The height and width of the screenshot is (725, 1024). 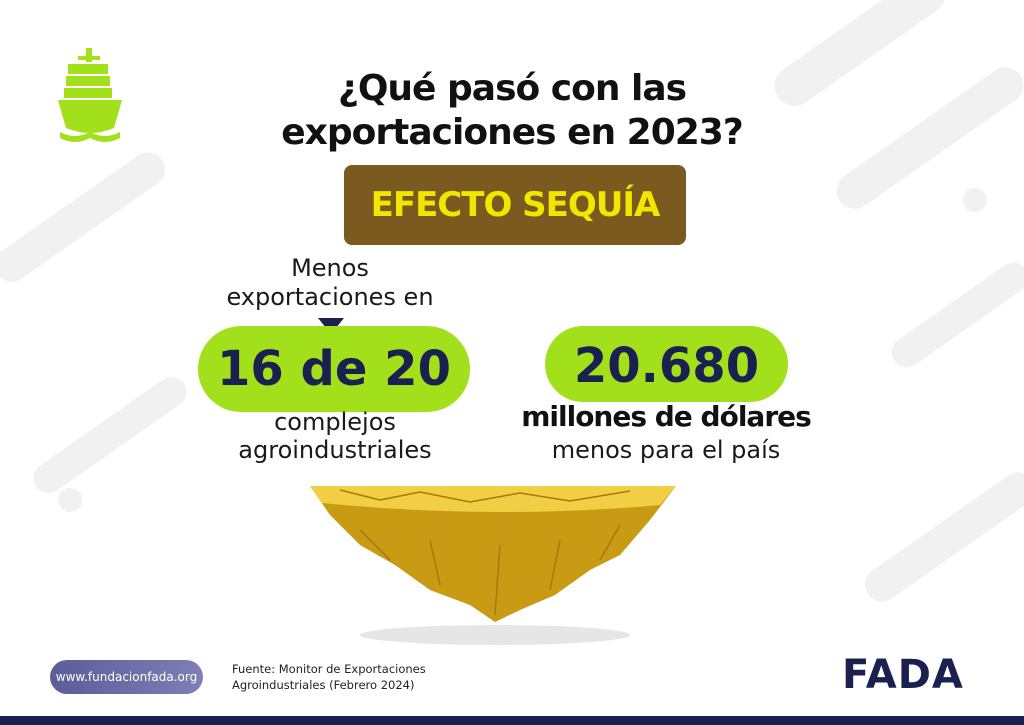 I want to click on cracked-earth, so click(x=493, y=554).